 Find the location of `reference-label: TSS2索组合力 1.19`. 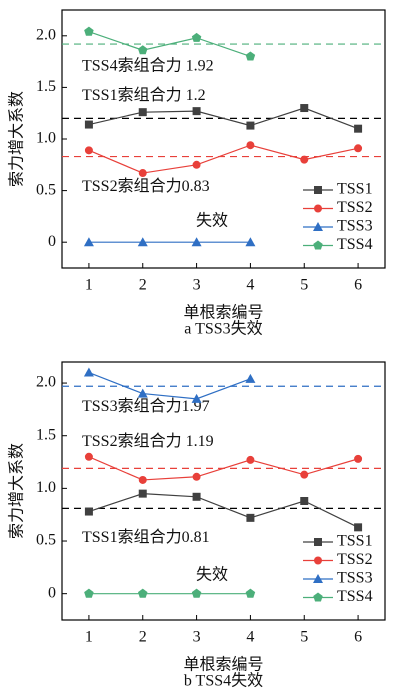

reference-label: TSS2索组合力 1.19 is located at coordinates (148, 441).